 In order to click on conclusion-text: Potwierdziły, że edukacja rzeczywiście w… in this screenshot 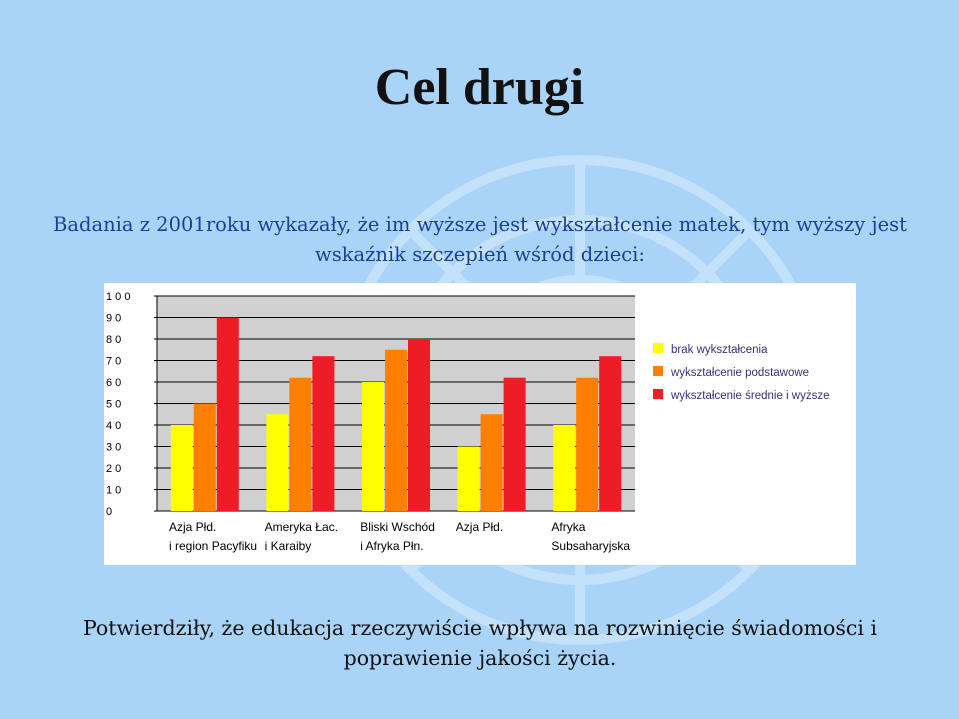, I will do `click(480, 643)`.